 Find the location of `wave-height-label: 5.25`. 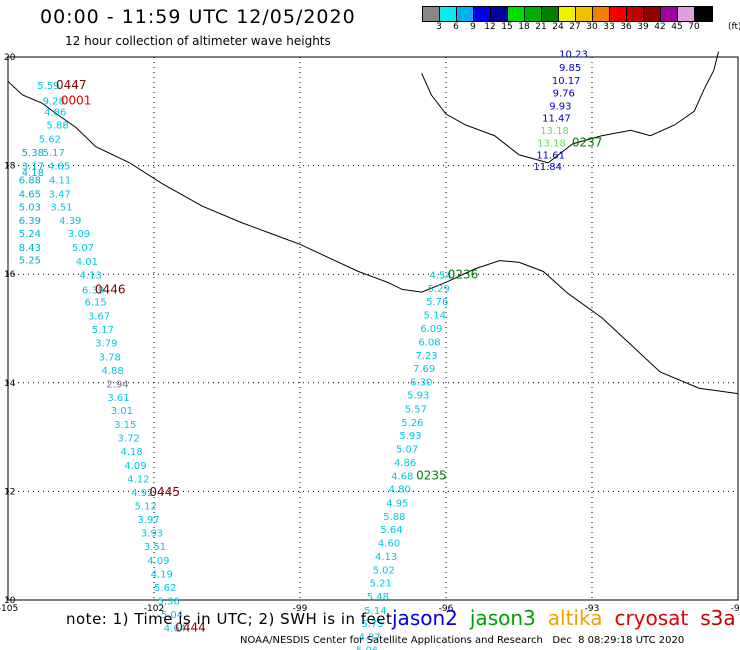

wave-height-label: 5.25 is located at coordinates (30, 261).